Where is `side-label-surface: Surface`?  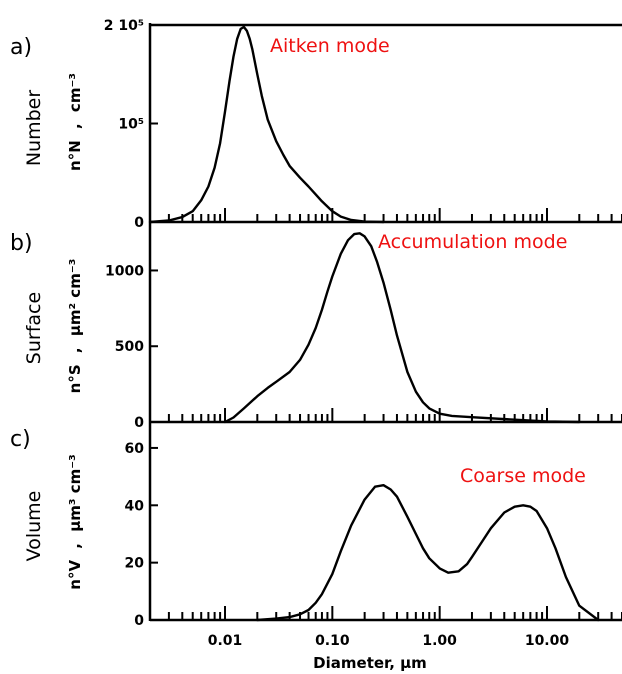 side-label-surface: Surface is located at coordinates (34, 328).